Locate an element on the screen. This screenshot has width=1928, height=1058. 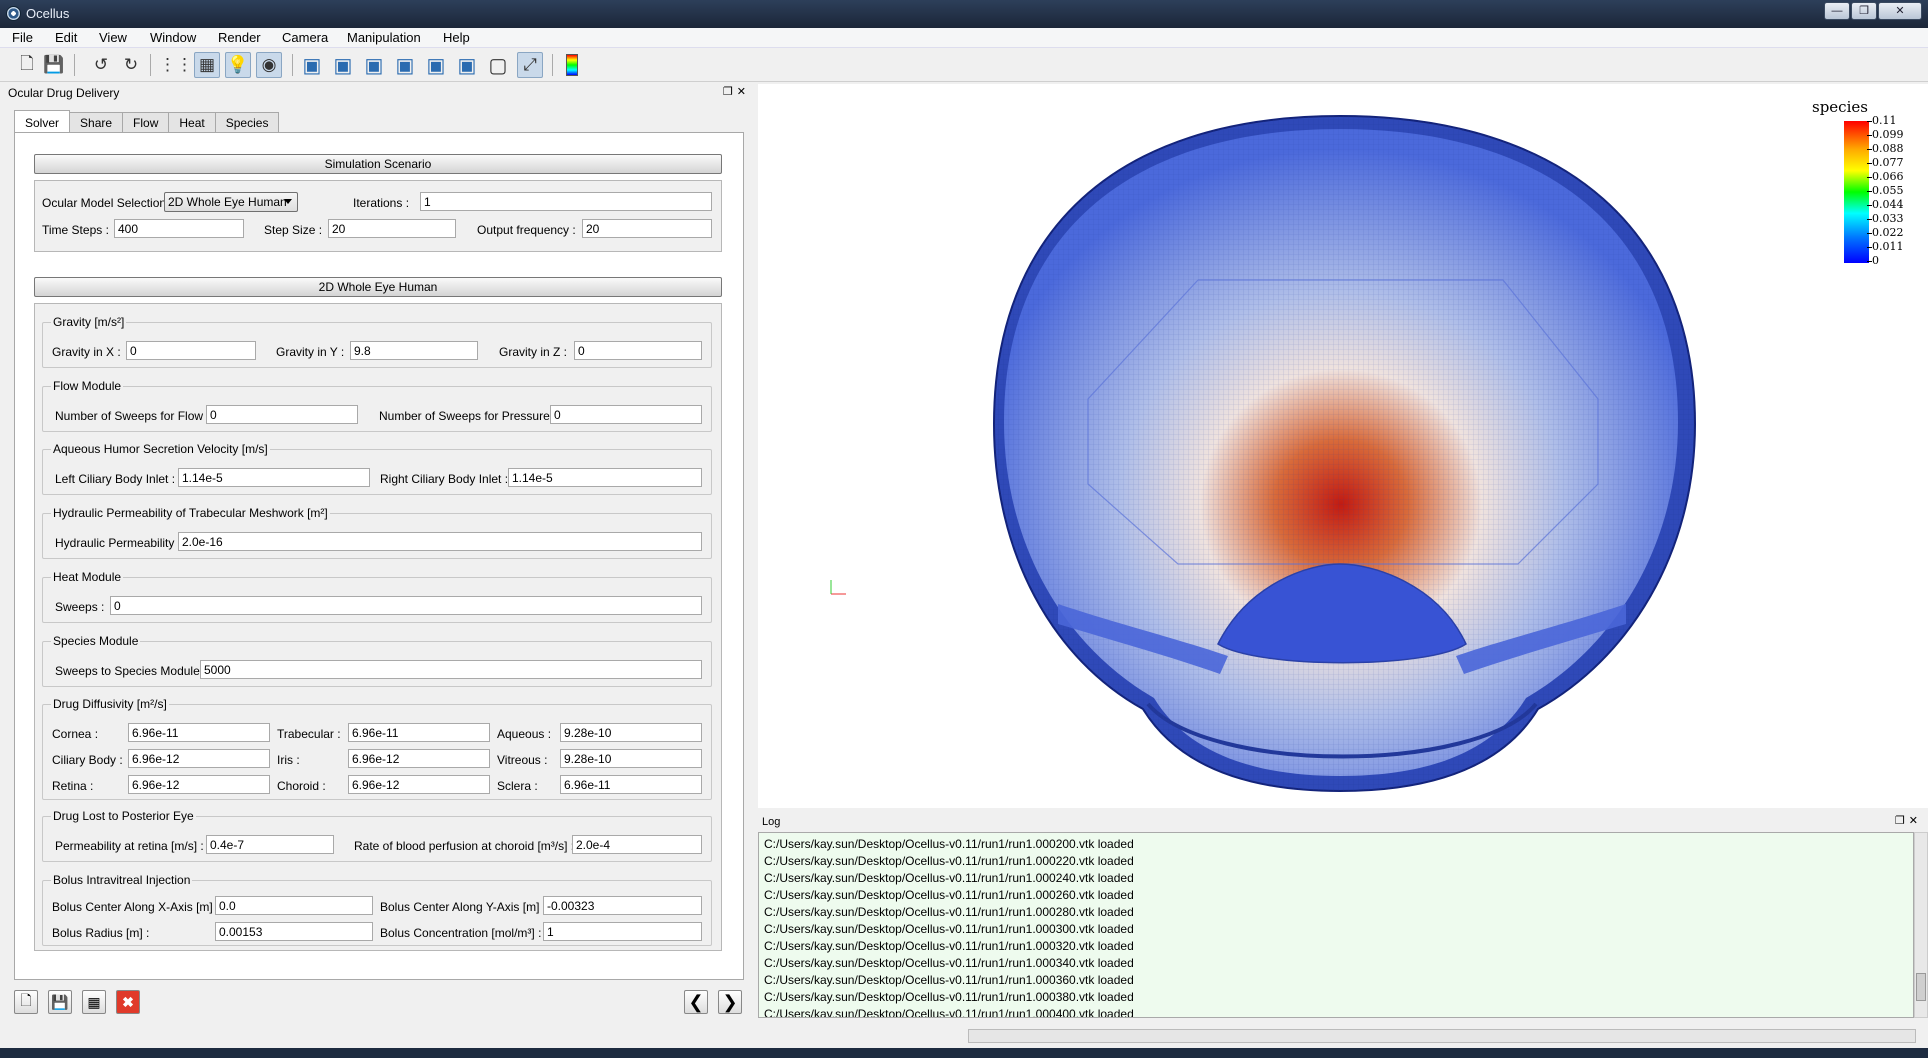
model-header: 2D Whole Eye Human is located at coordinates (378, 287).